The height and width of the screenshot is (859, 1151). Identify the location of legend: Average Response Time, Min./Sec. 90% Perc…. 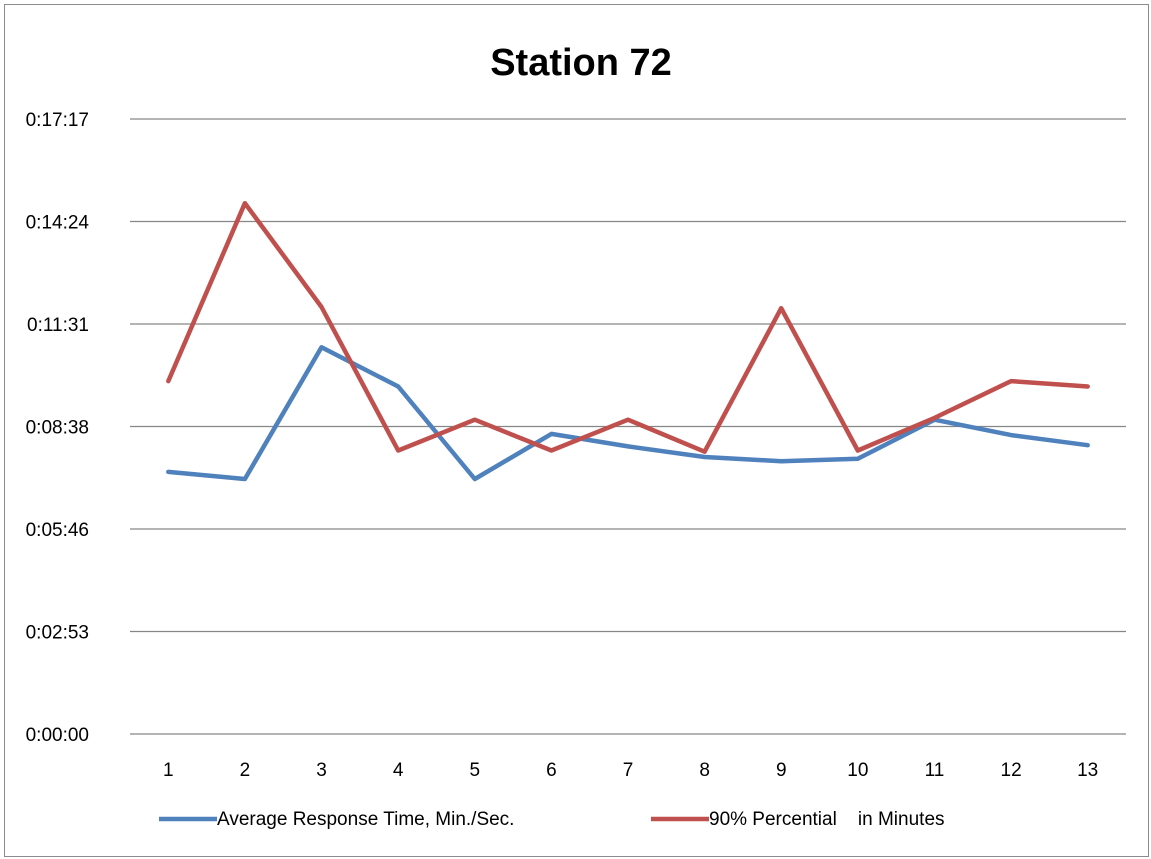
(552, 819).